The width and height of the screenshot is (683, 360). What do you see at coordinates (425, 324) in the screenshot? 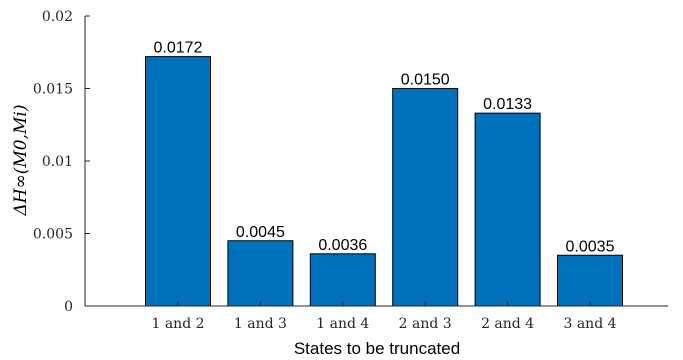
I see `x-tick-label: 2 and 3` at bounding box center [425, 324].